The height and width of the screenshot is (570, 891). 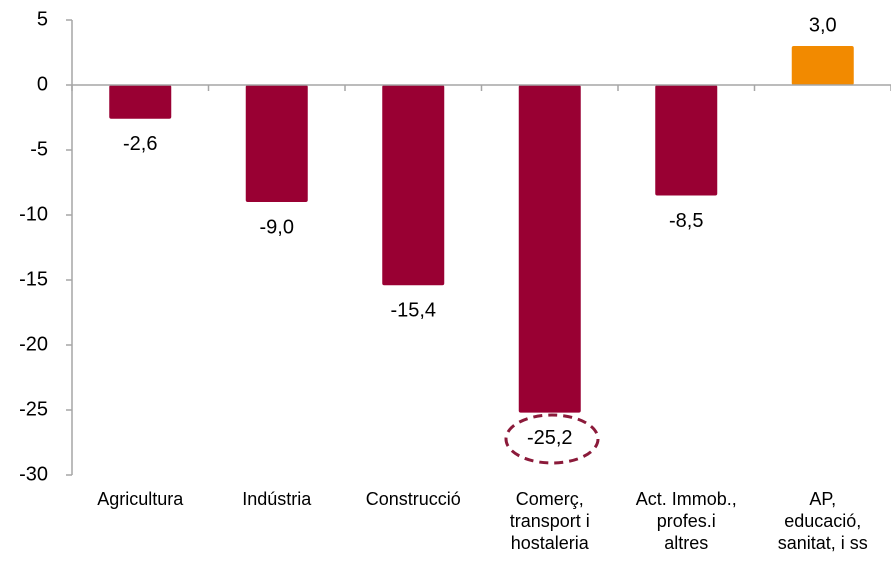 What do you see at coordinates (277, 227) in the screenshot?
I see `value-label: -9,0` at bounding box center [277, 227].